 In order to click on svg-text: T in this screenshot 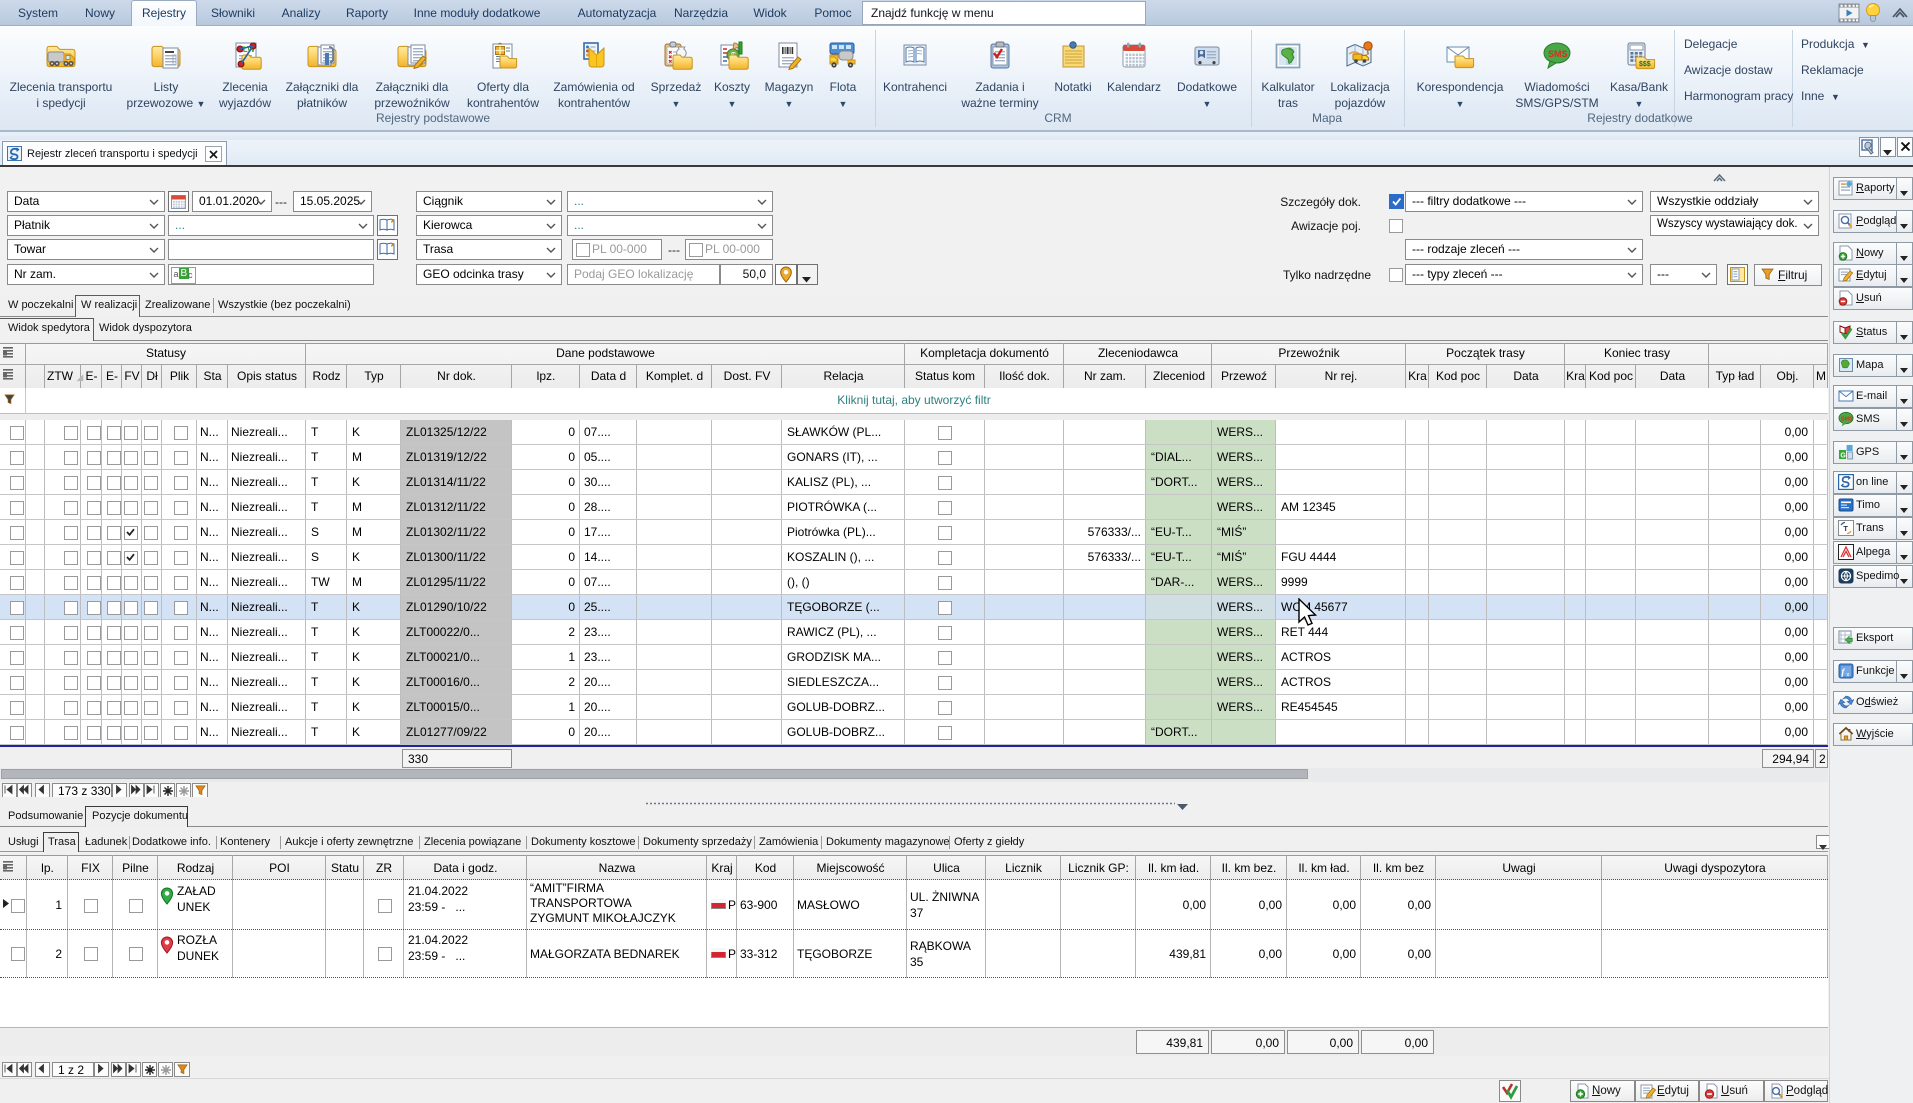, I will do `click(1845, 528)`.